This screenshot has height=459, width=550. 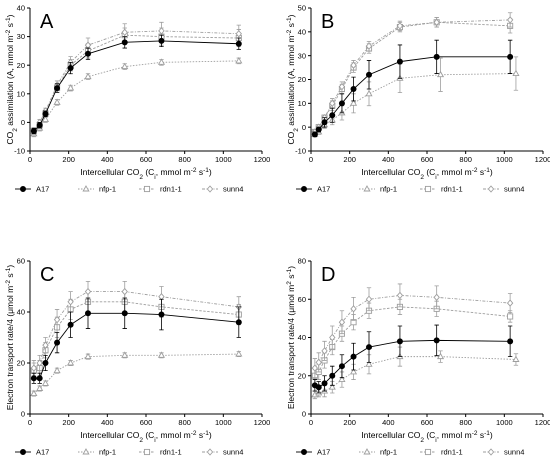 What do you see at coordinates (323, 189) in the screenshot?
I see `legend-label: A17` at bounding box center [323, 189].